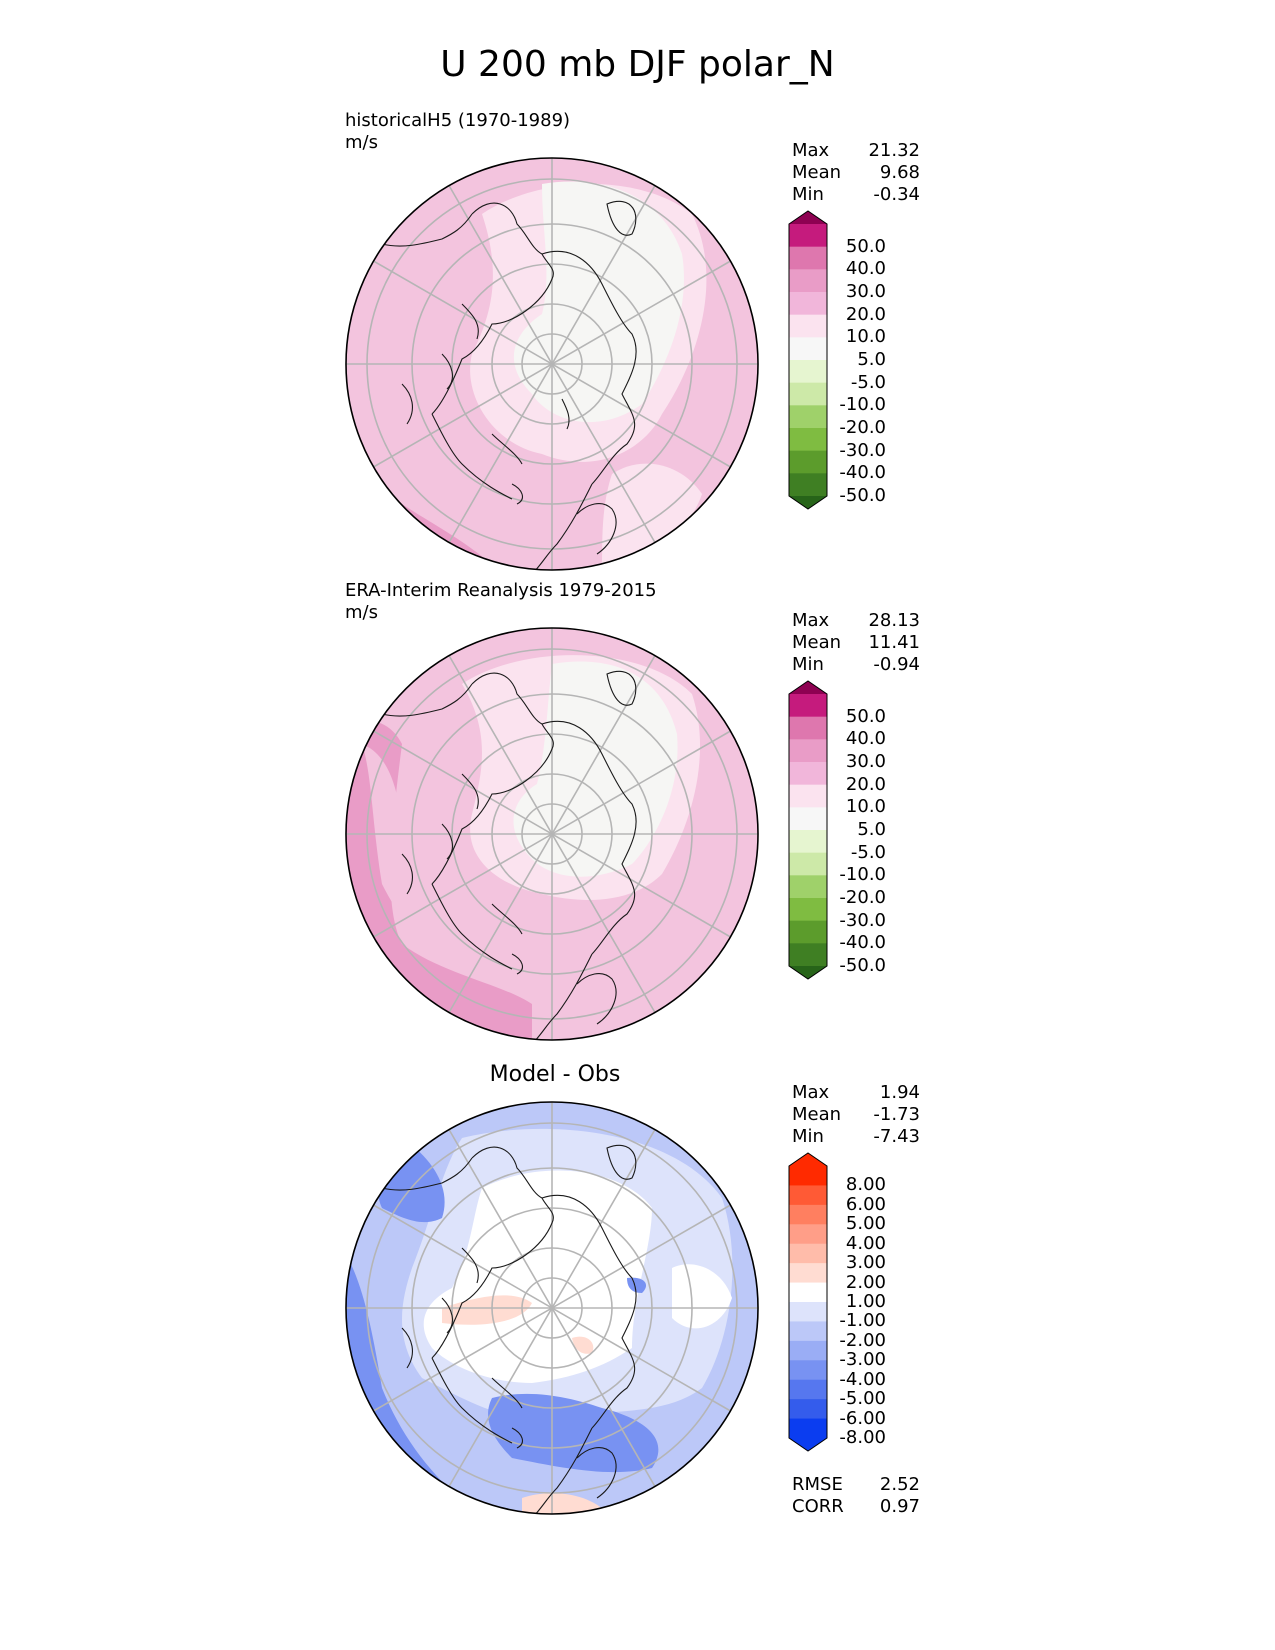 The width and height of the screenshot is (1275, 1650). What do you see at coordinates (818, 1506) in the screenshot?
I see `corr-label: CORR` at bounding box center [818, 1506].